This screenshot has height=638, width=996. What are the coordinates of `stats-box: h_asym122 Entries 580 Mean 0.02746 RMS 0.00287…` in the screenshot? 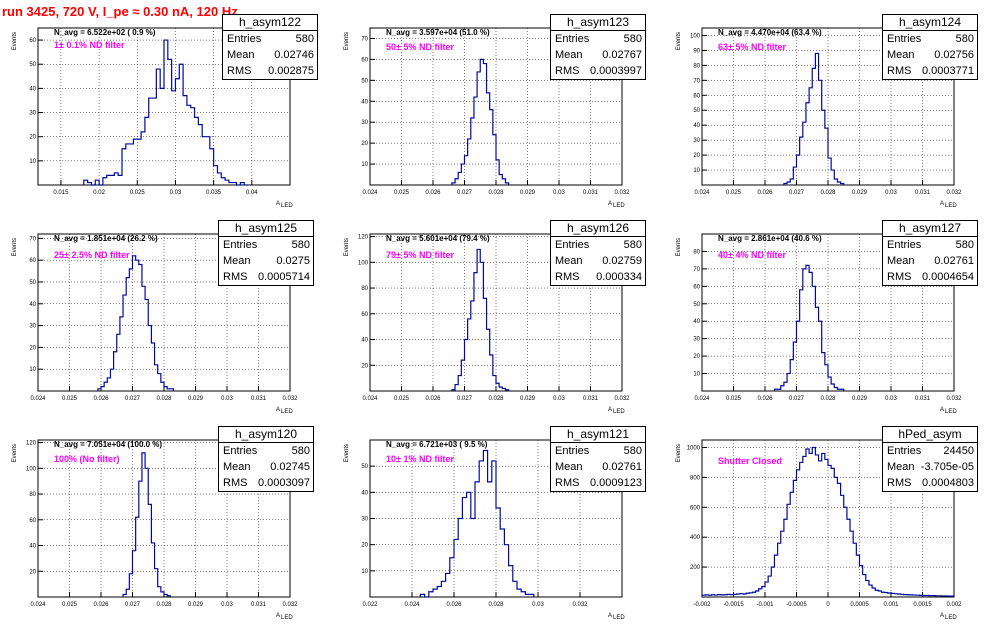 It's located at (270, 47).